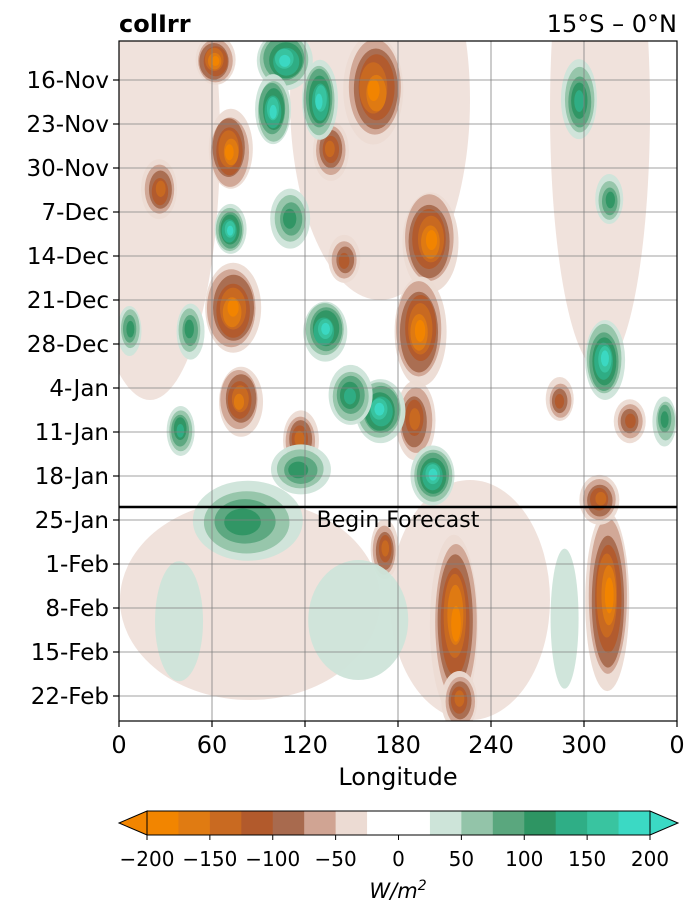 The height and width of the screenshot is (917, 697). I want to click on colorbar-tick-label: −200, so click(147, 859).